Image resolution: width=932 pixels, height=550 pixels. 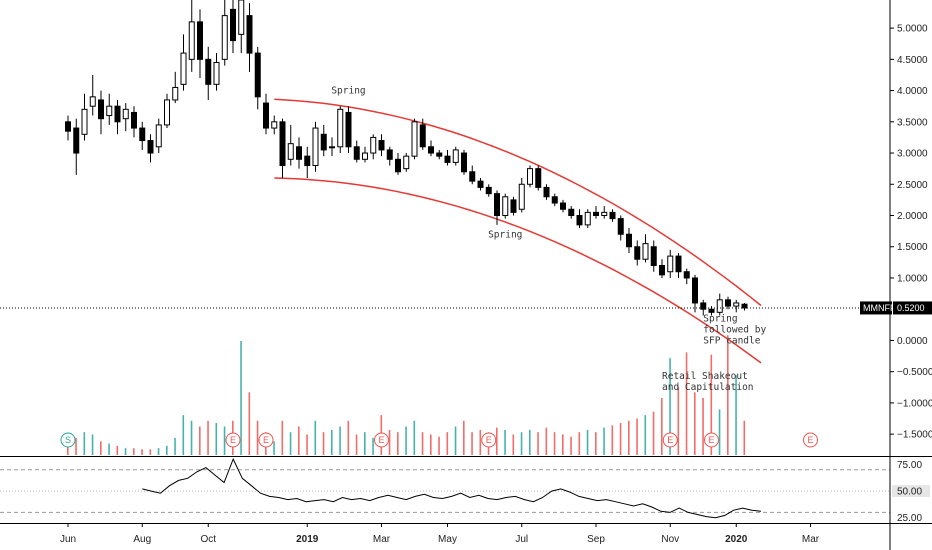 What do you see at coordinates (912, 91) in the screenshot?
I see `price-tick-label: 4.0000` at bounding box center [912, 91].